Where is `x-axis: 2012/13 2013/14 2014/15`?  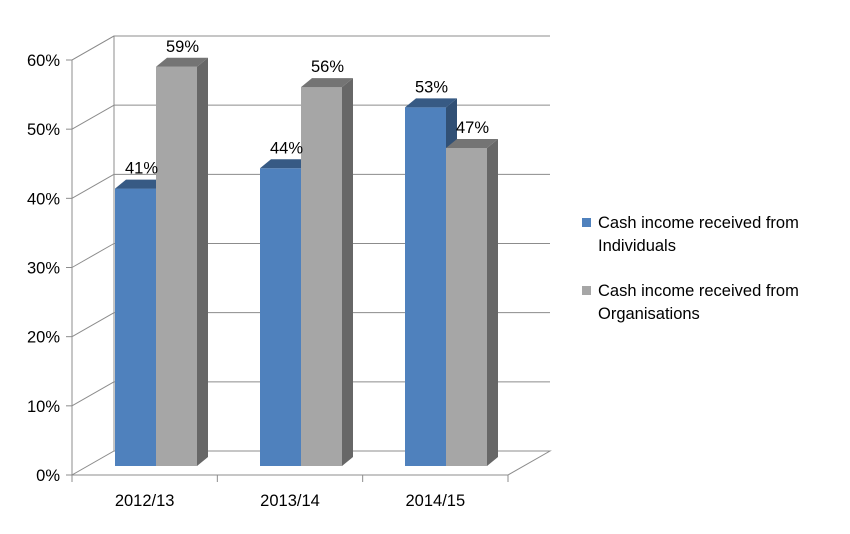
x-axis: 2012/13 2013/14 2014/15 is located at coordinates (290, 492).